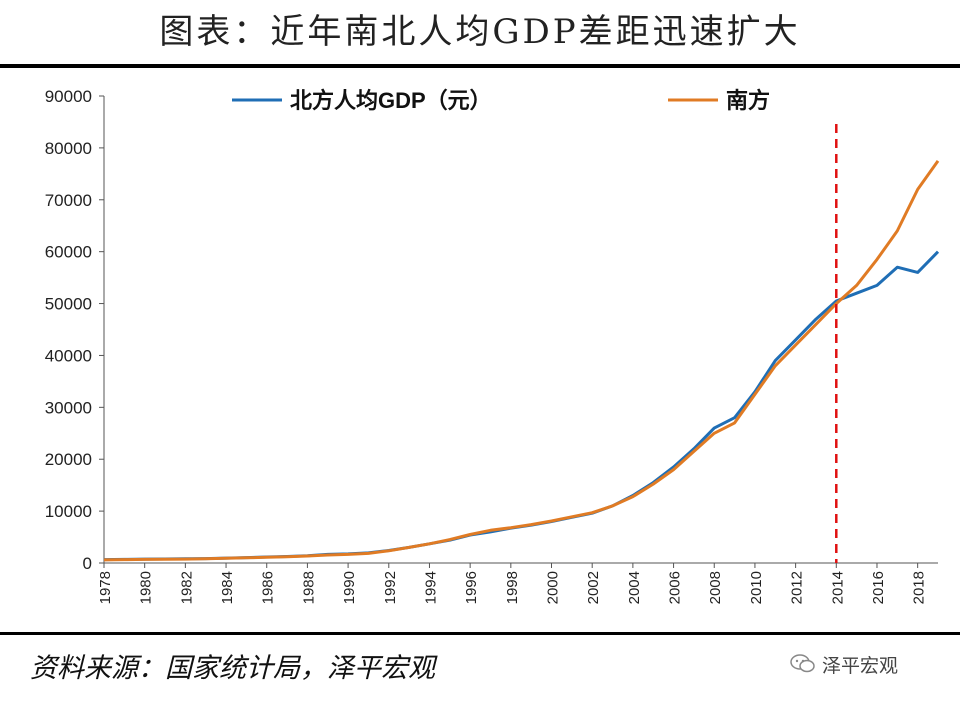 The height and width of the screenshot is (705, 960). Describe the element at coordinates (919, 587) in the screenshot. I see `x-tick-label: 2018` at that location.